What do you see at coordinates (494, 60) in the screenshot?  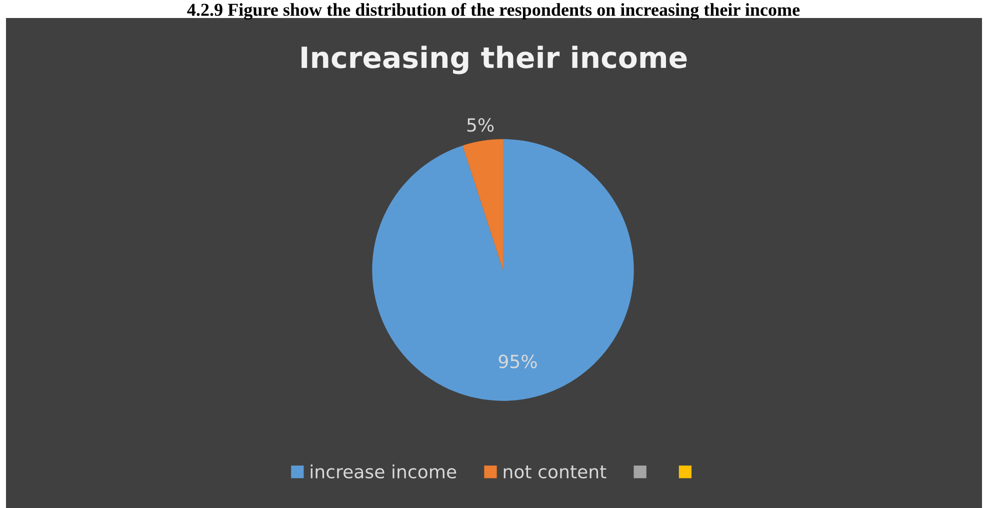 I see `chart-title: Increasing their income` at bounding box center [494, 60].